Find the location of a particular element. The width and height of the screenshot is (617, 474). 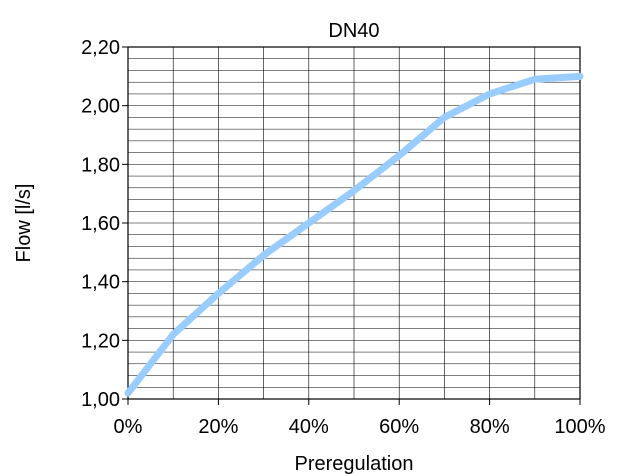

y-axis-label: Flow [l/s] is located at coordinates (24, 223).